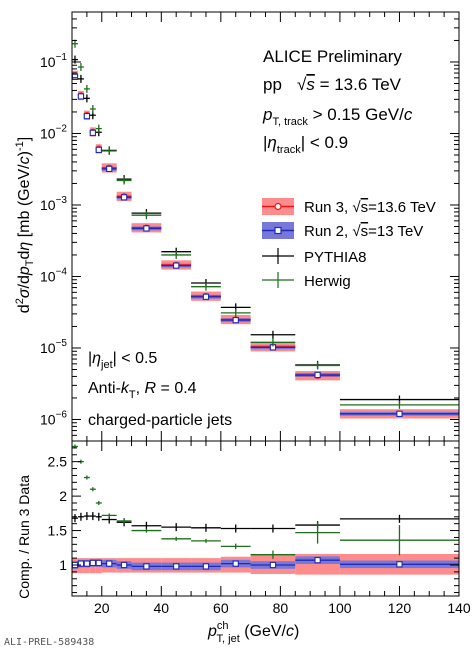 Image resolution: width=474 pixels, height=650 pixels. I want to click on top-y-axis-title: d2σ/dpTdη [mb (GeV/c)-1], so click(25, 225).